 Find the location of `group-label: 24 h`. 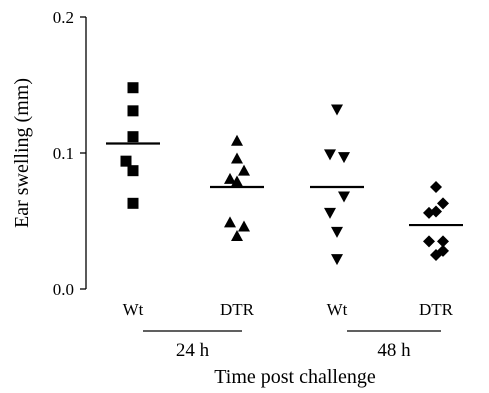

group-label: 24 h is located at coordinates (193, 350).